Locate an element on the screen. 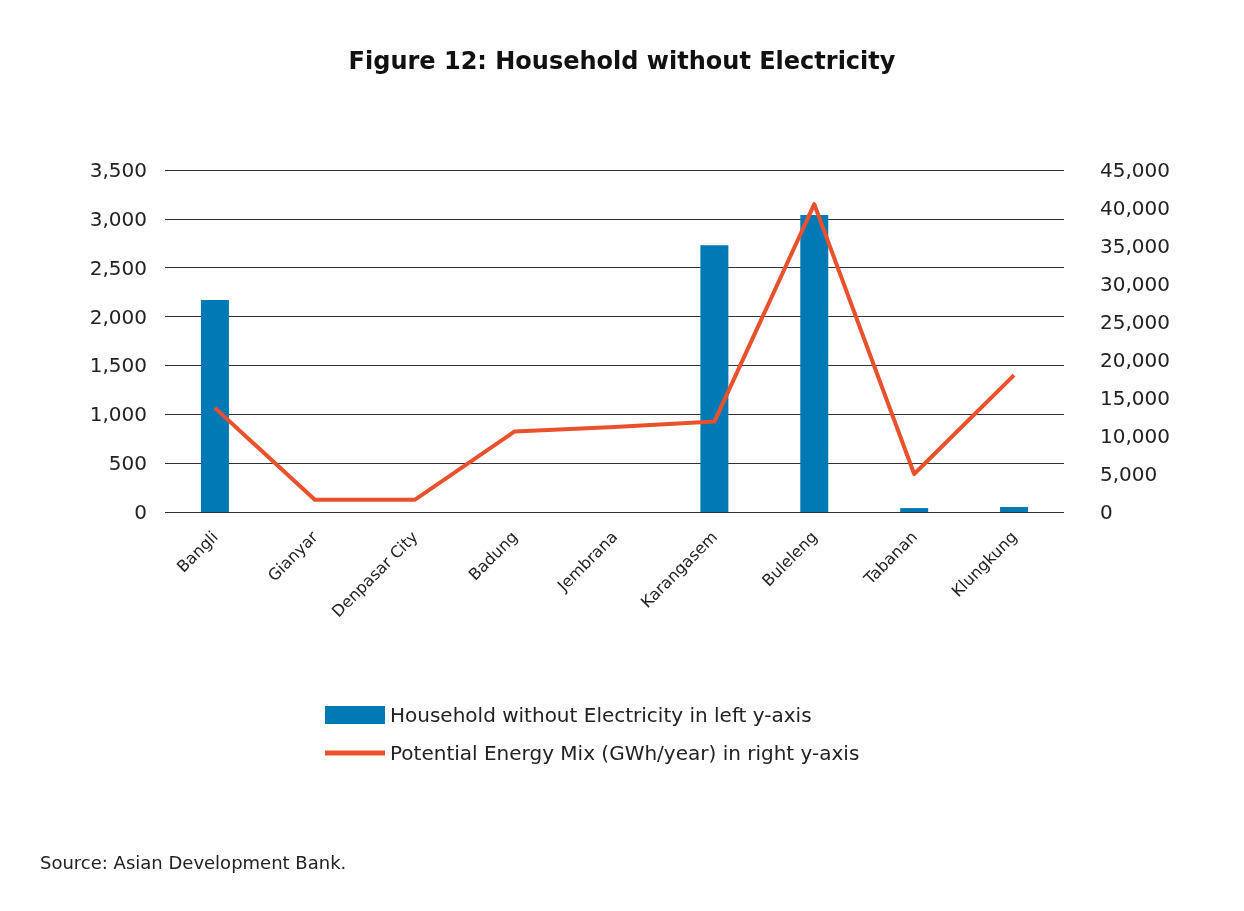 The width and height of the screenshot is (1244, 911). chart-title: Figure 12: Household without Electricity is located at coordinates (622, 61).